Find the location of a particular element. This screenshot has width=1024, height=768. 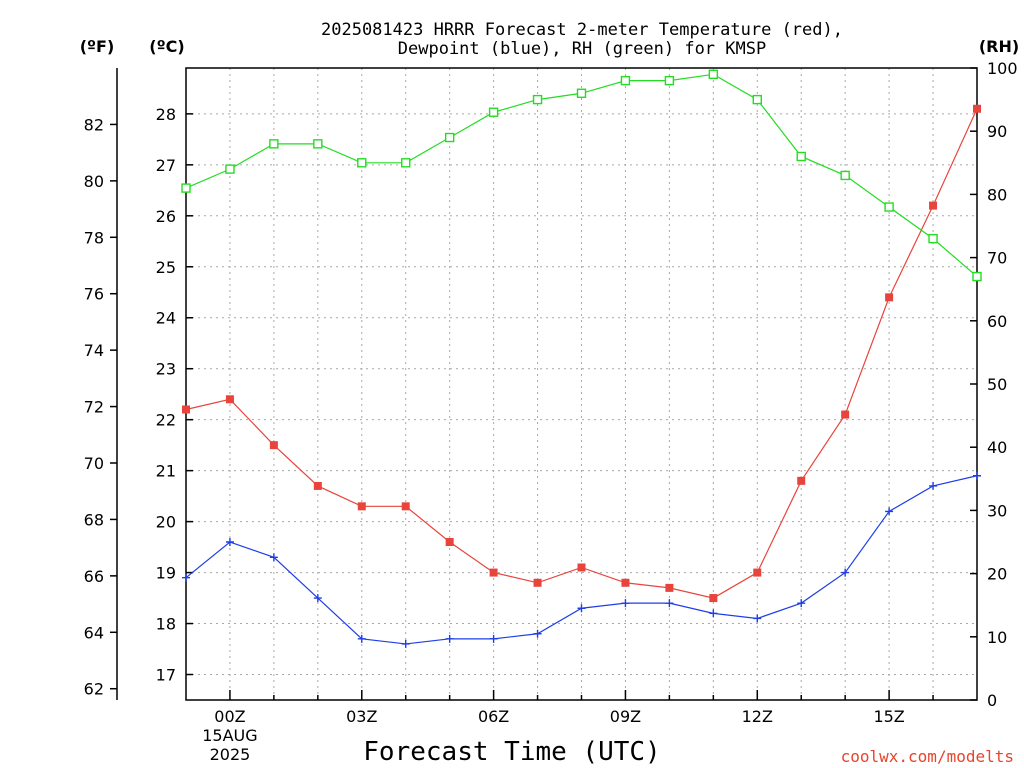

fahrenheit-tick-label: 66 is located at coordinates (94, 576).